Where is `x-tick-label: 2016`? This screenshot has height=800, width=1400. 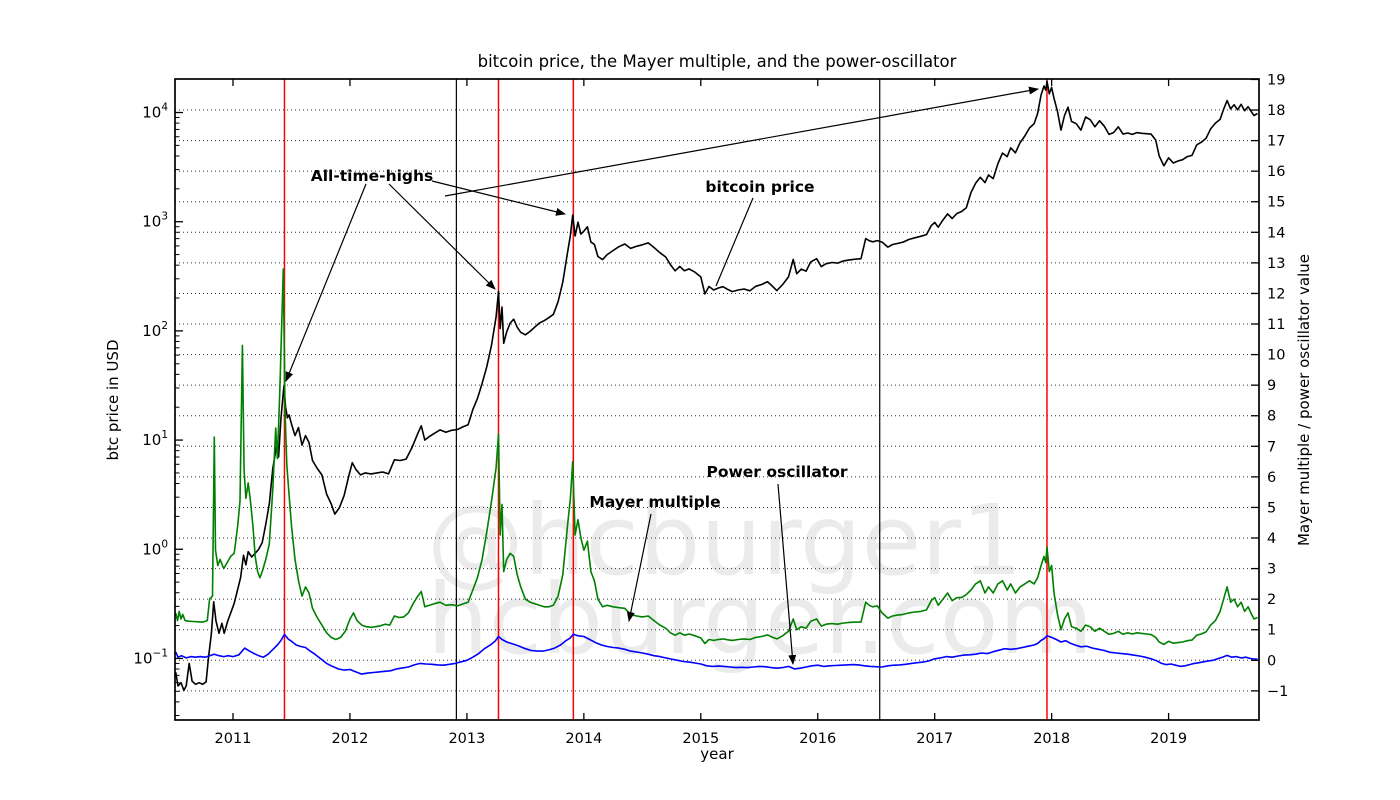 x-tick-label: 2016 is located at coordinates (817, 739).